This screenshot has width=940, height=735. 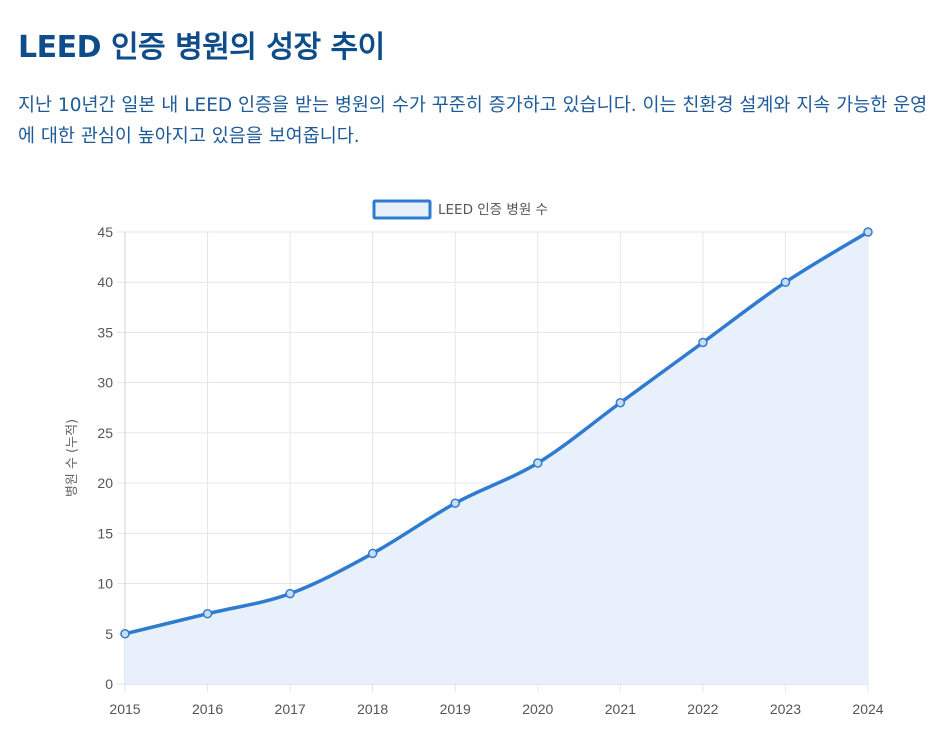 What do you see at coordinates (201, 47) in the screenshot?
I see `page-title: LEED 인증 병원의 성장 추이` at bounding box center [201, 47].